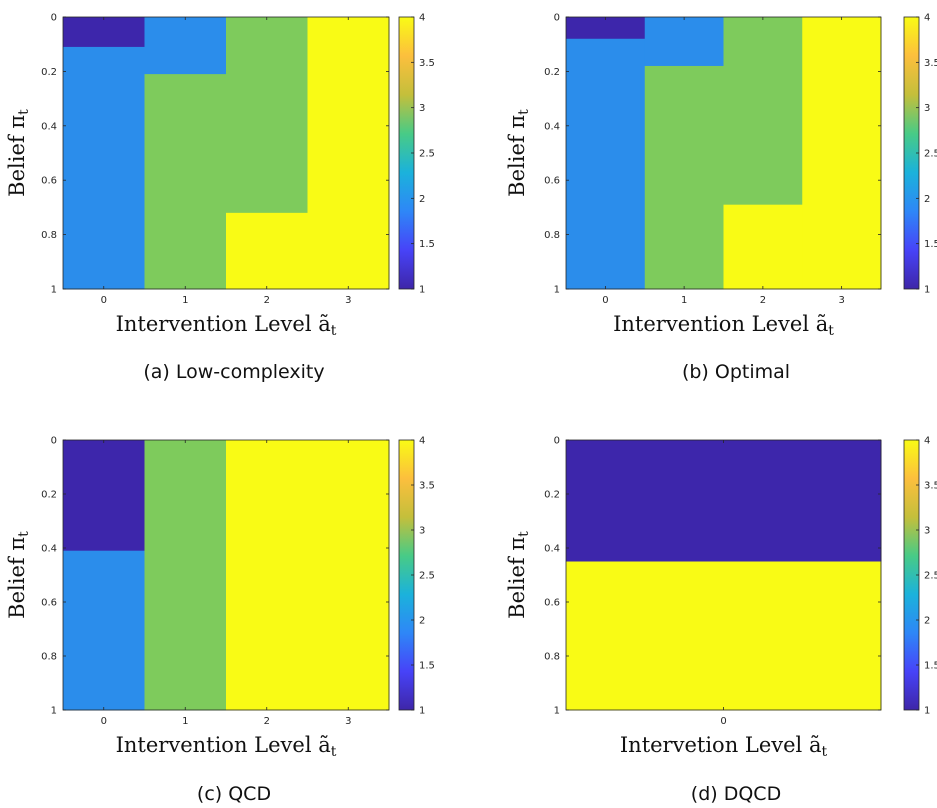  What do you see at coordinates (234, 794) in the screenshot?
I see `subfigure-caption: (c) QCD` at bounding box center [234, 794].